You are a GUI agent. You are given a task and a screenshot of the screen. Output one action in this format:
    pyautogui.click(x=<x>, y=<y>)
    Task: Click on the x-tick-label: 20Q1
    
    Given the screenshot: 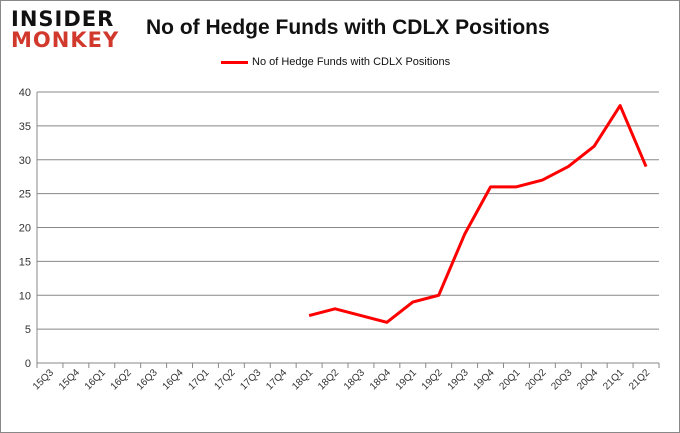 What is the action you would take?
    pyautogui.click(x=509, y=379)
    